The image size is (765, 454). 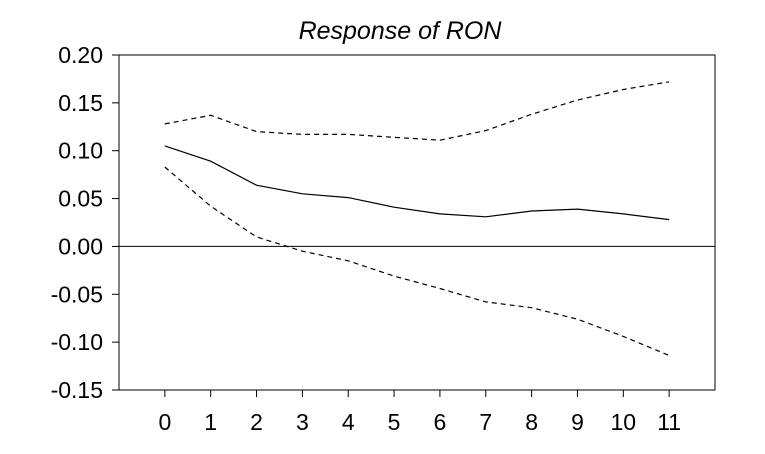 I want to click on y-tick-label: 0.15, so click(x=80, y=103).